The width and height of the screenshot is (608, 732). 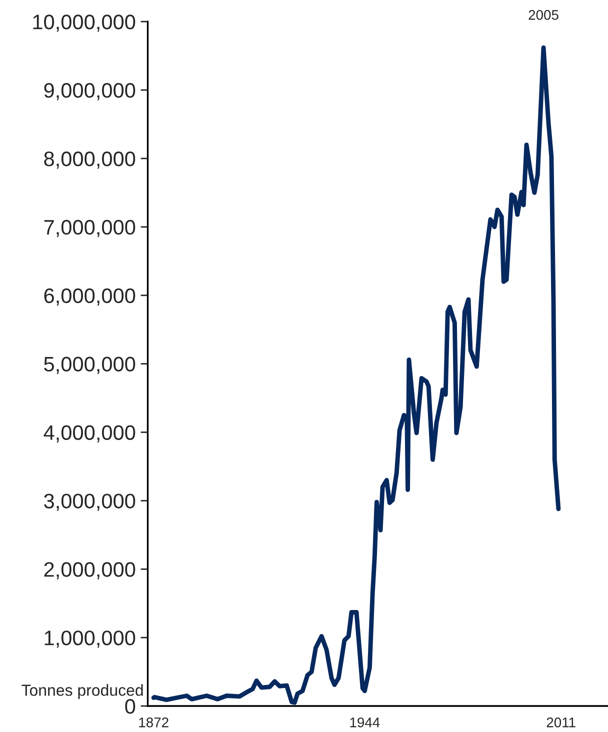 I want to click on y-tick-label: 4,000,000, so click(x=90, y=433).